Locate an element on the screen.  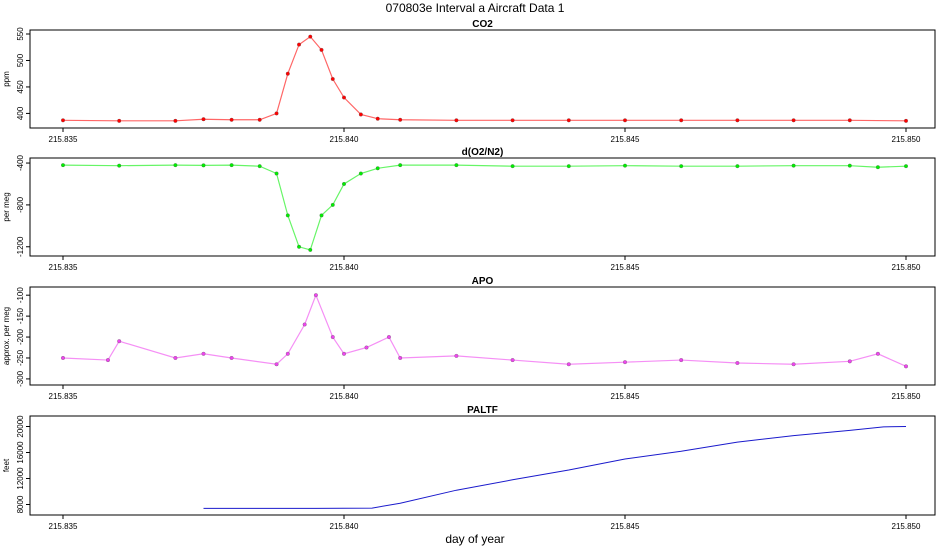
x-tick-label: 215.850 is located at coordinates (906, 139).